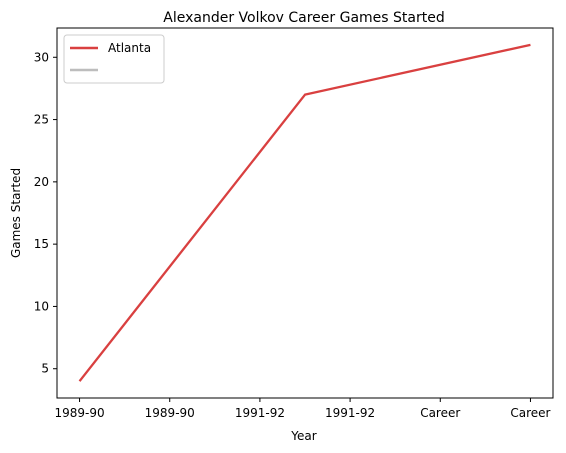 This screenshot has height=453, width=566. Describe the element at coordinates (129, 48) in the screenshot. I see `legend-label-atlanta: Atlanta` at that location.